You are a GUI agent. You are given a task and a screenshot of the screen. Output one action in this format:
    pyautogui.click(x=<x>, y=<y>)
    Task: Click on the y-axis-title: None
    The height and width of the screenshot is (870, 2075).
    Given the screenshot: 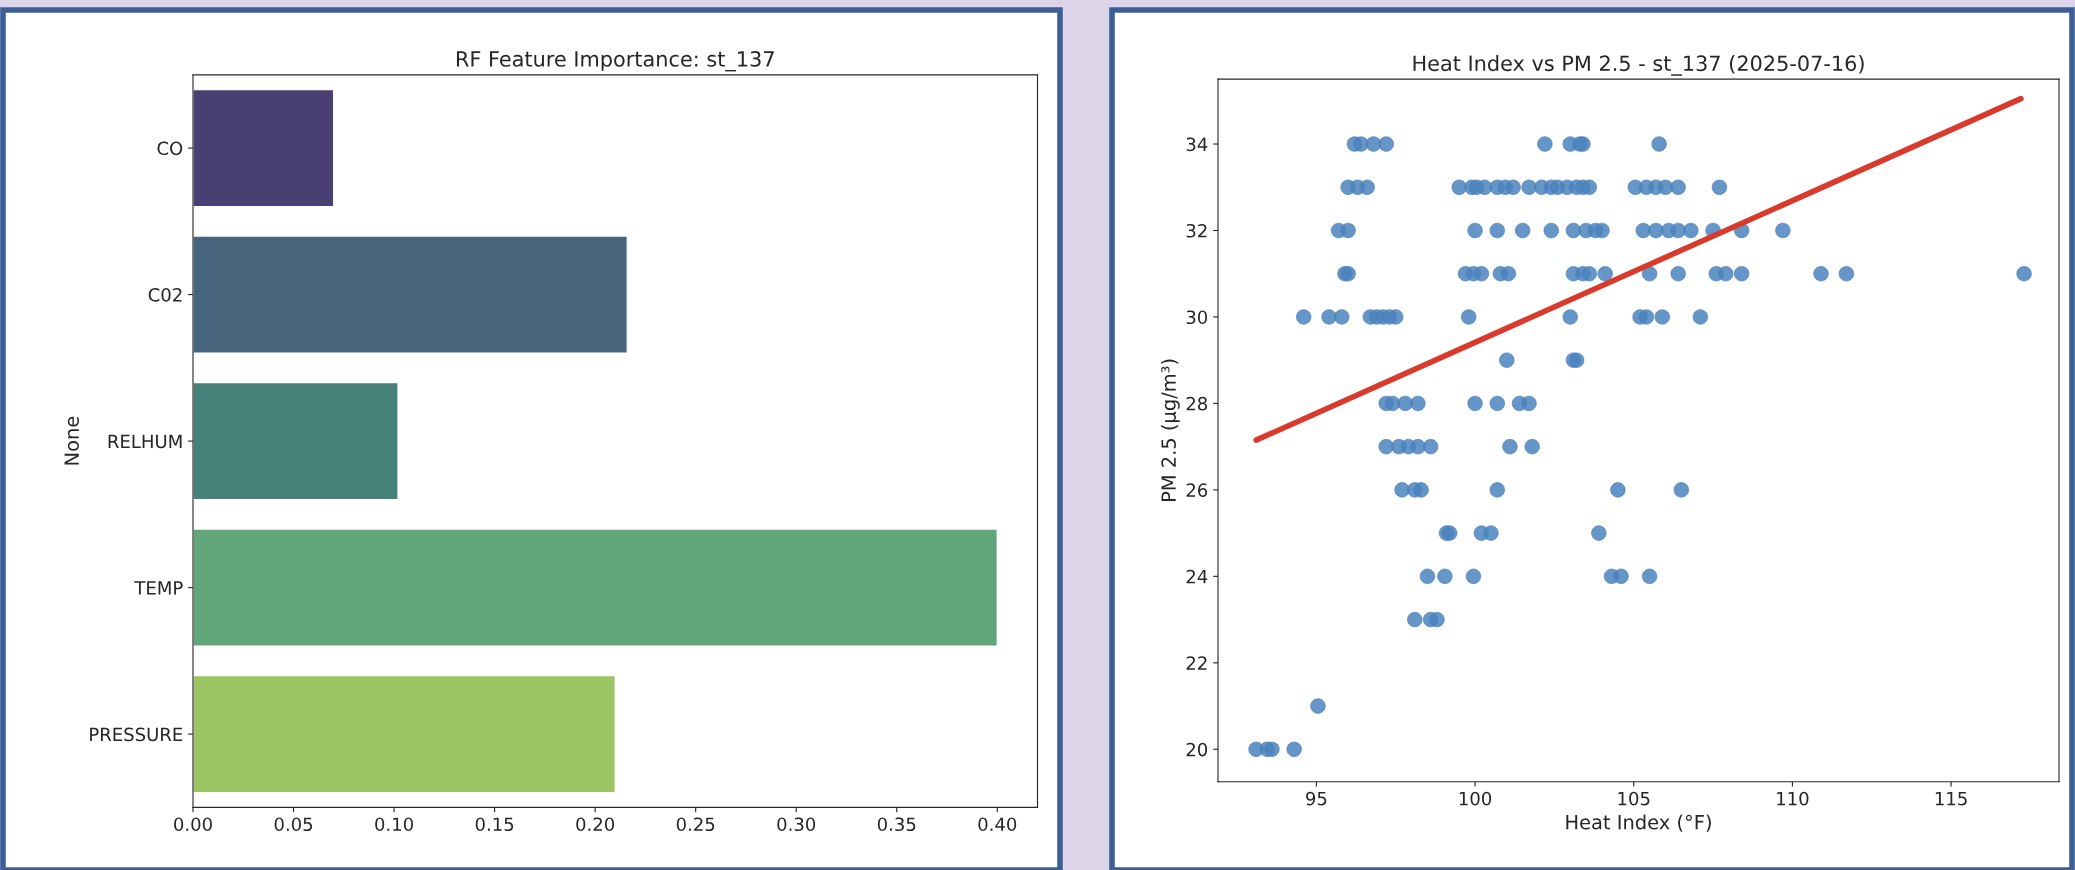 What is the action you would take?
    pyautogui.click(x=72, y=440)
    